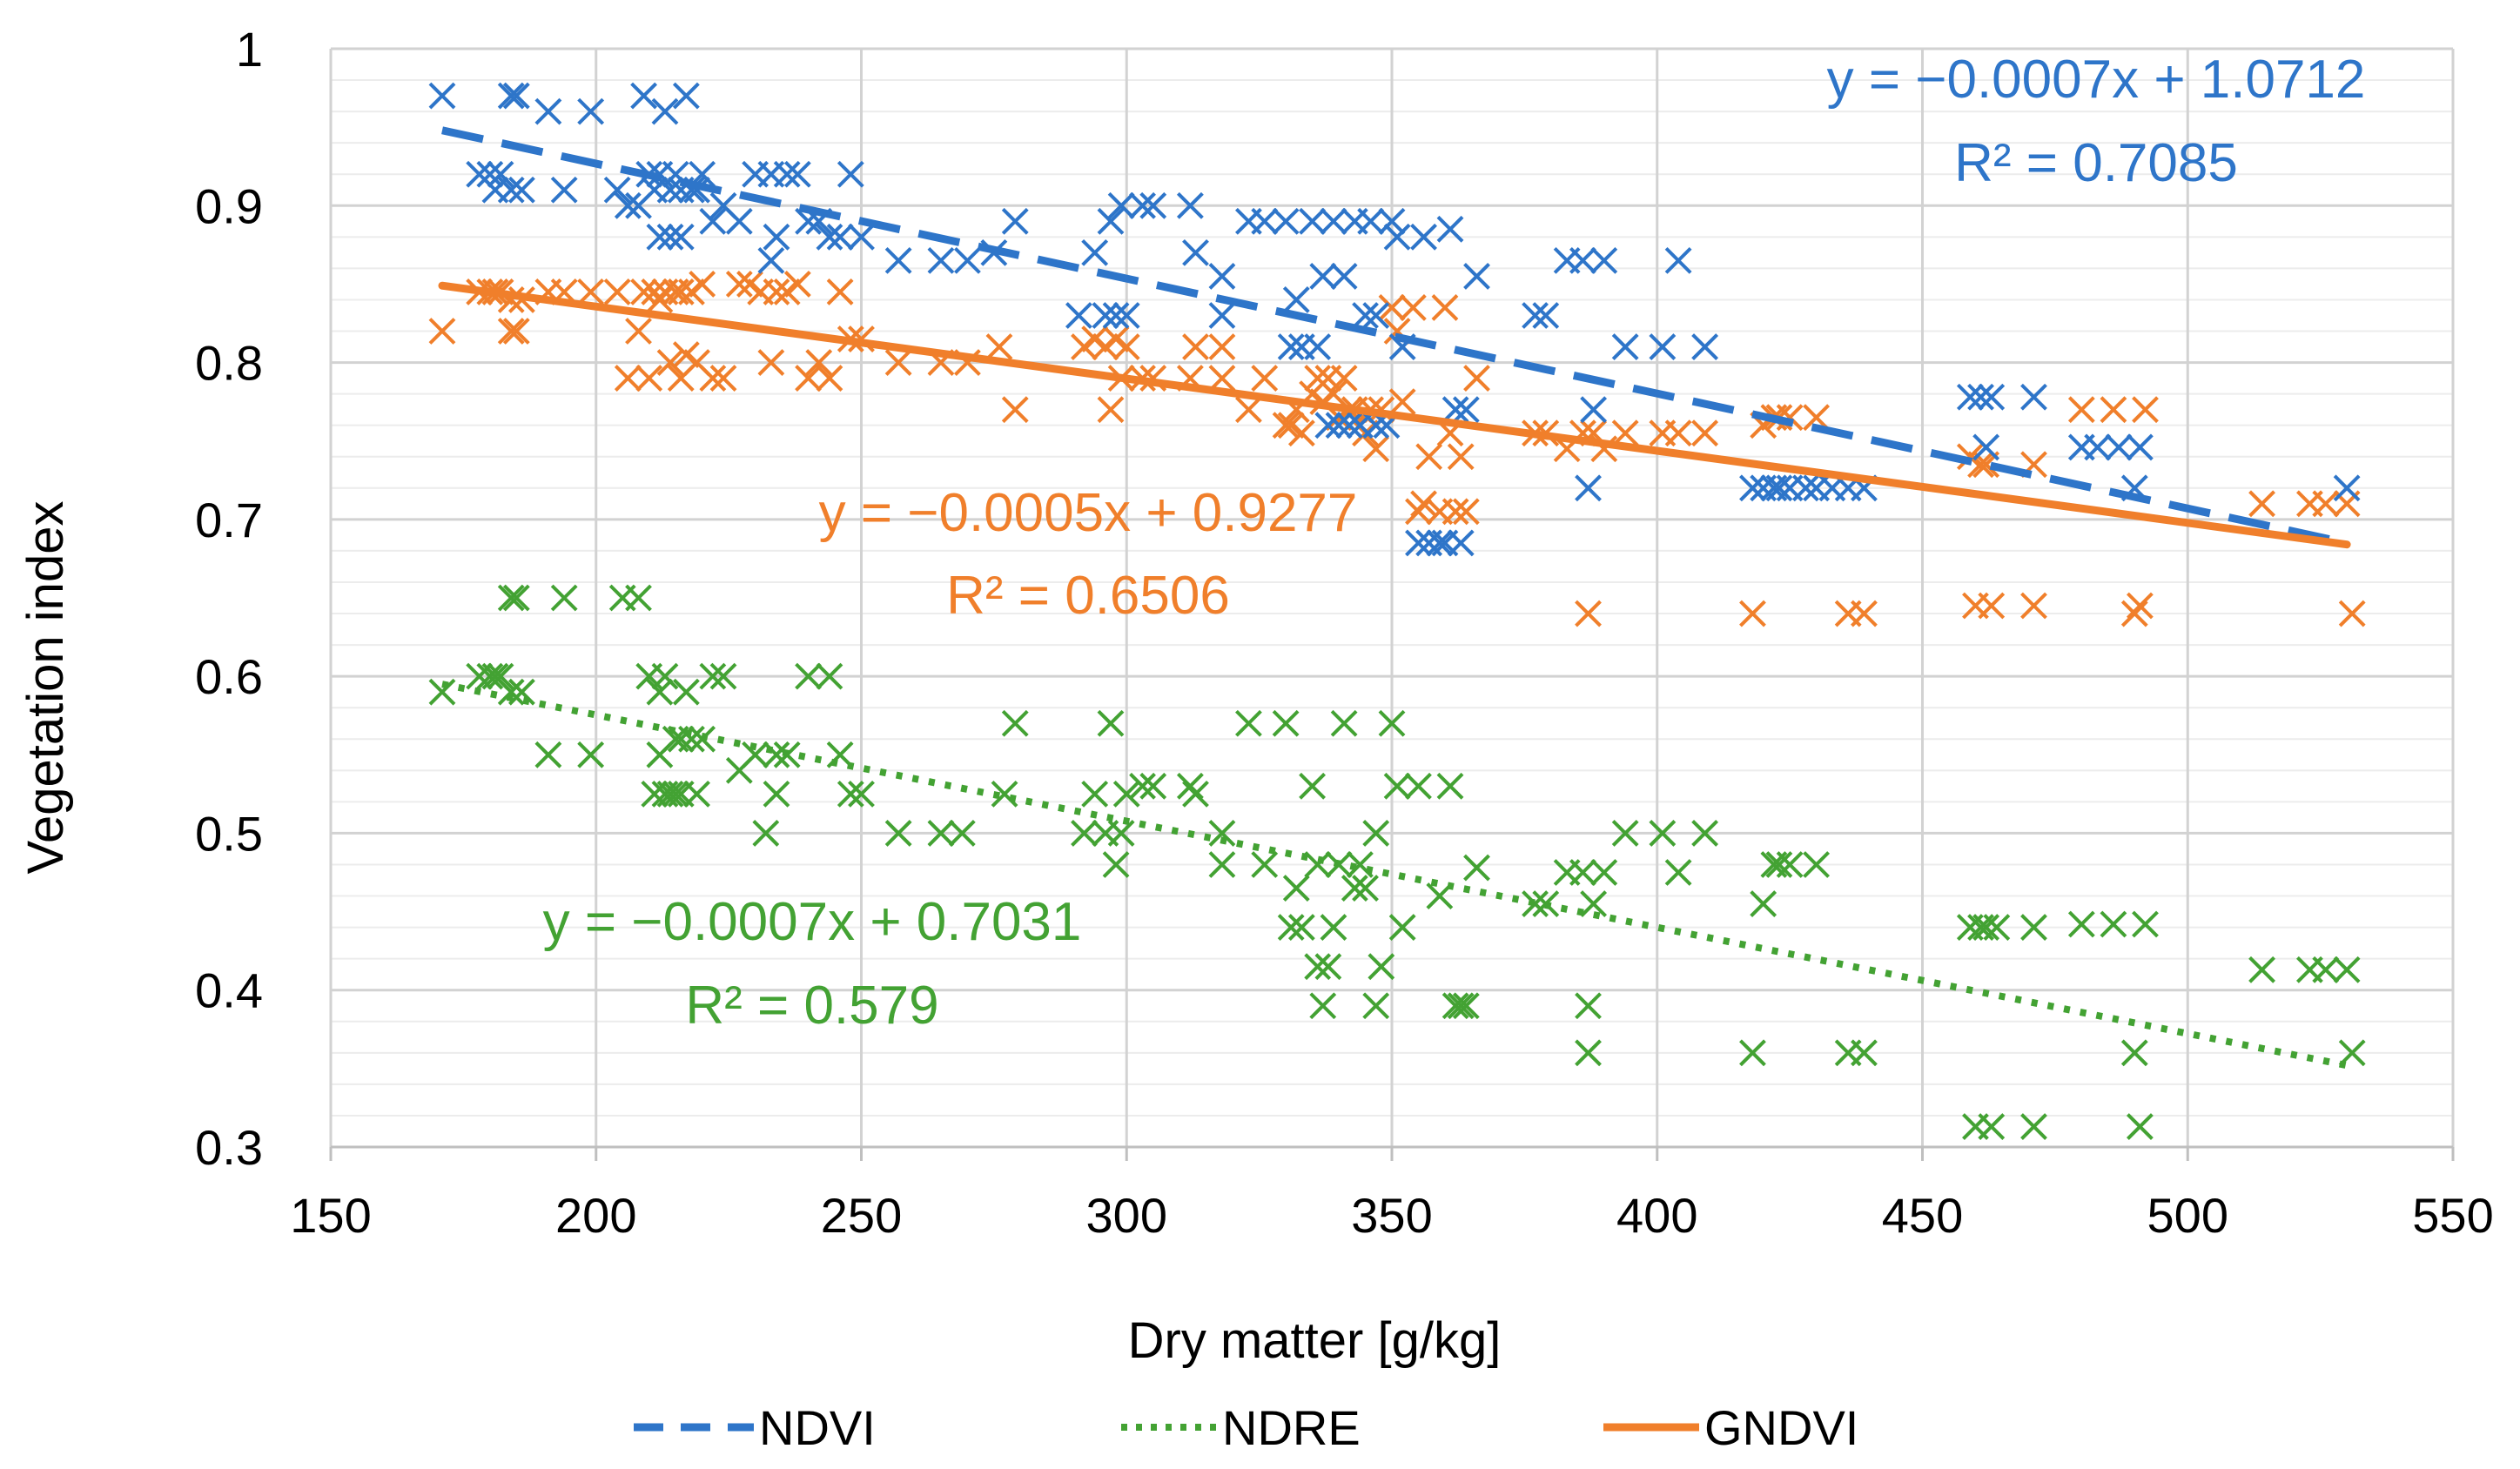 This screenshot has height=1469, width=2520. I want to click on x-tick-label: 400, so click(1656, 1215).